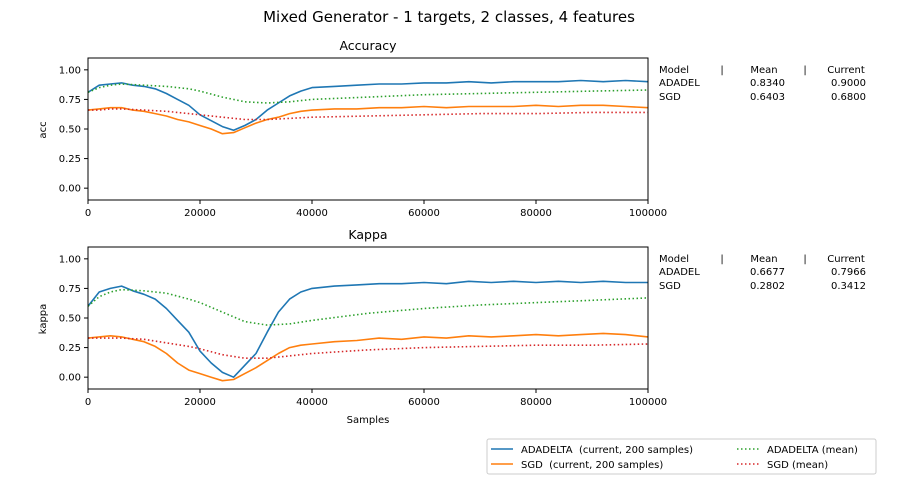  What do you see at coordinates (70, 70) in the screenshot?
I see `accuracy-y-tick-label: 1.00` at bounding box center [70, 70].